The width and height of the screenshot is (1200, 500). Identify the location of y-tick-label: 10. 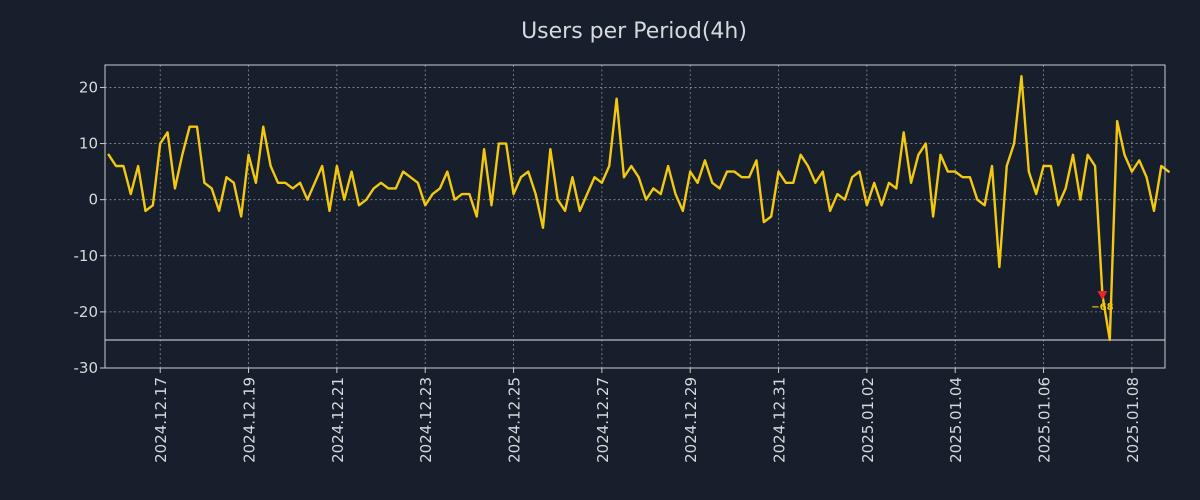
(88, 144).